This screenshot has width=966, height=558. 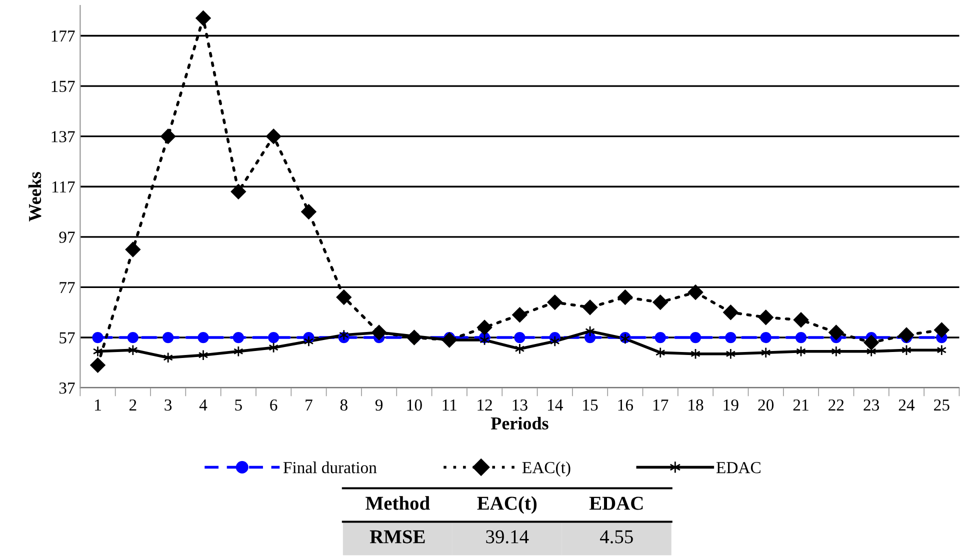 What do you see at coordinates (590, 405) in the screenshot?
I see `x-tick-label: 15` at bounding box center [590, 405].